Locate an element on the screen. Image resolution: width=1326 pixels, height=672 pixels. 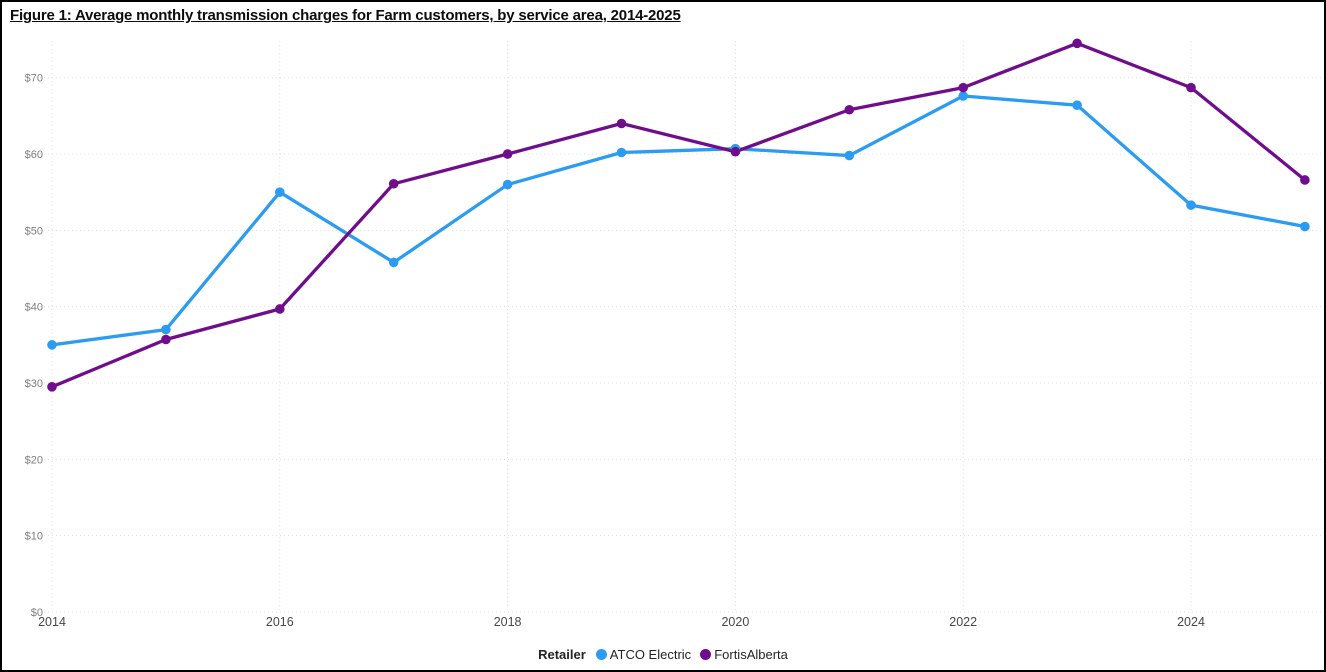
y-axis-tick-label: $40 is located at coordinates (34, 308).